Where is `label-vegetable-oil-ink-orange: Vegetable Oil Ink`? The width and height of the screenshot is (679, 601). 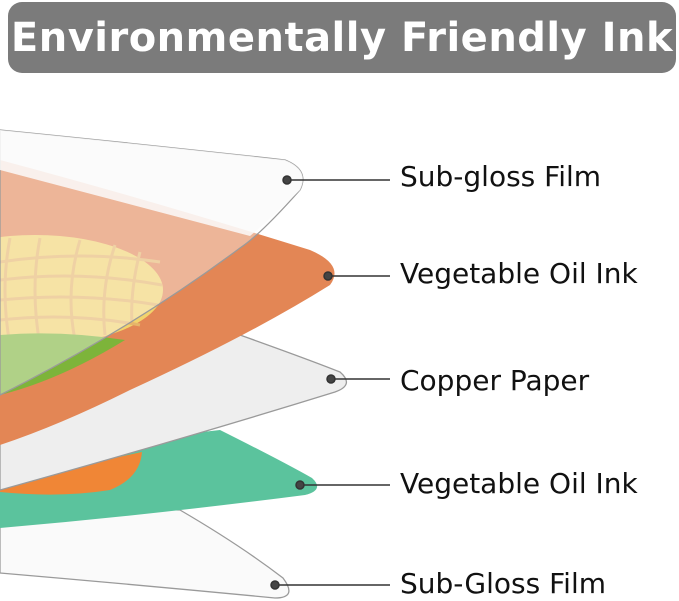 label-vegetable-oil-ink-orange: Vegetable Oil Ink is located at coordinates (519, 273).